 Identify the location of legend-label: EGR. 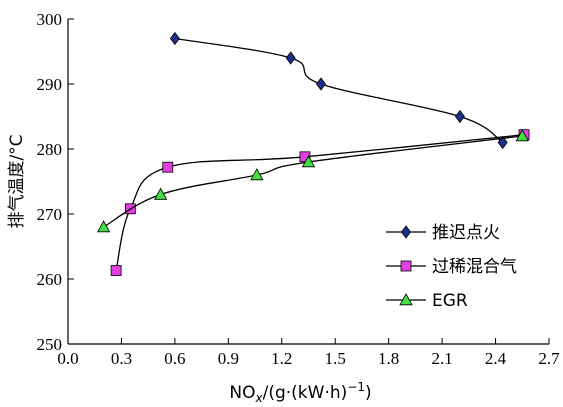
(450, 301).